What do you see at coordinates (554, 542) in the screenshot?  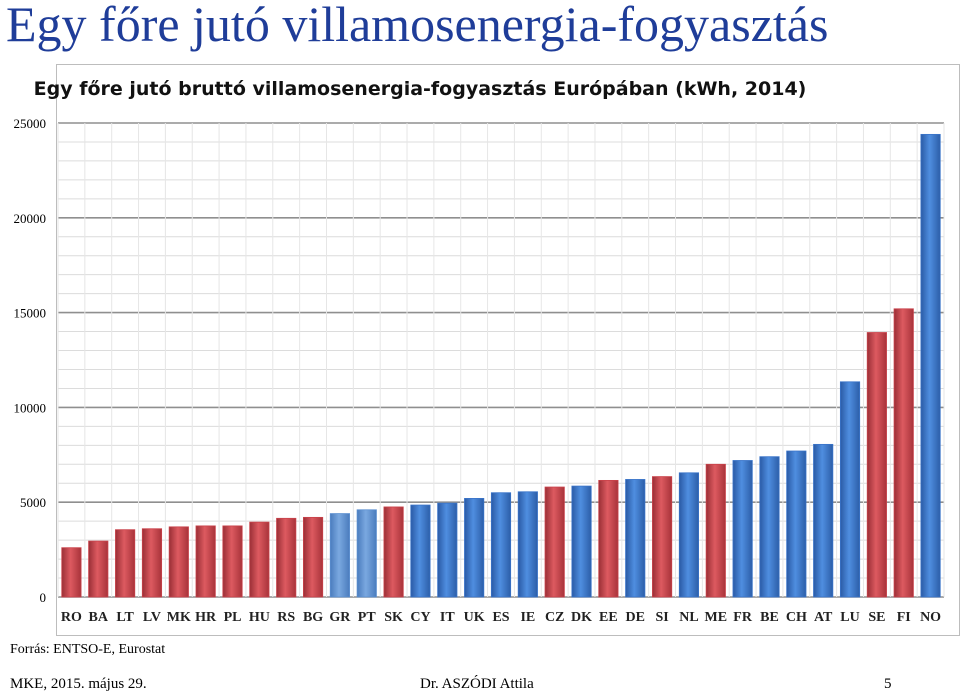 I see `bar-cz` at bounding box center [554, 542].